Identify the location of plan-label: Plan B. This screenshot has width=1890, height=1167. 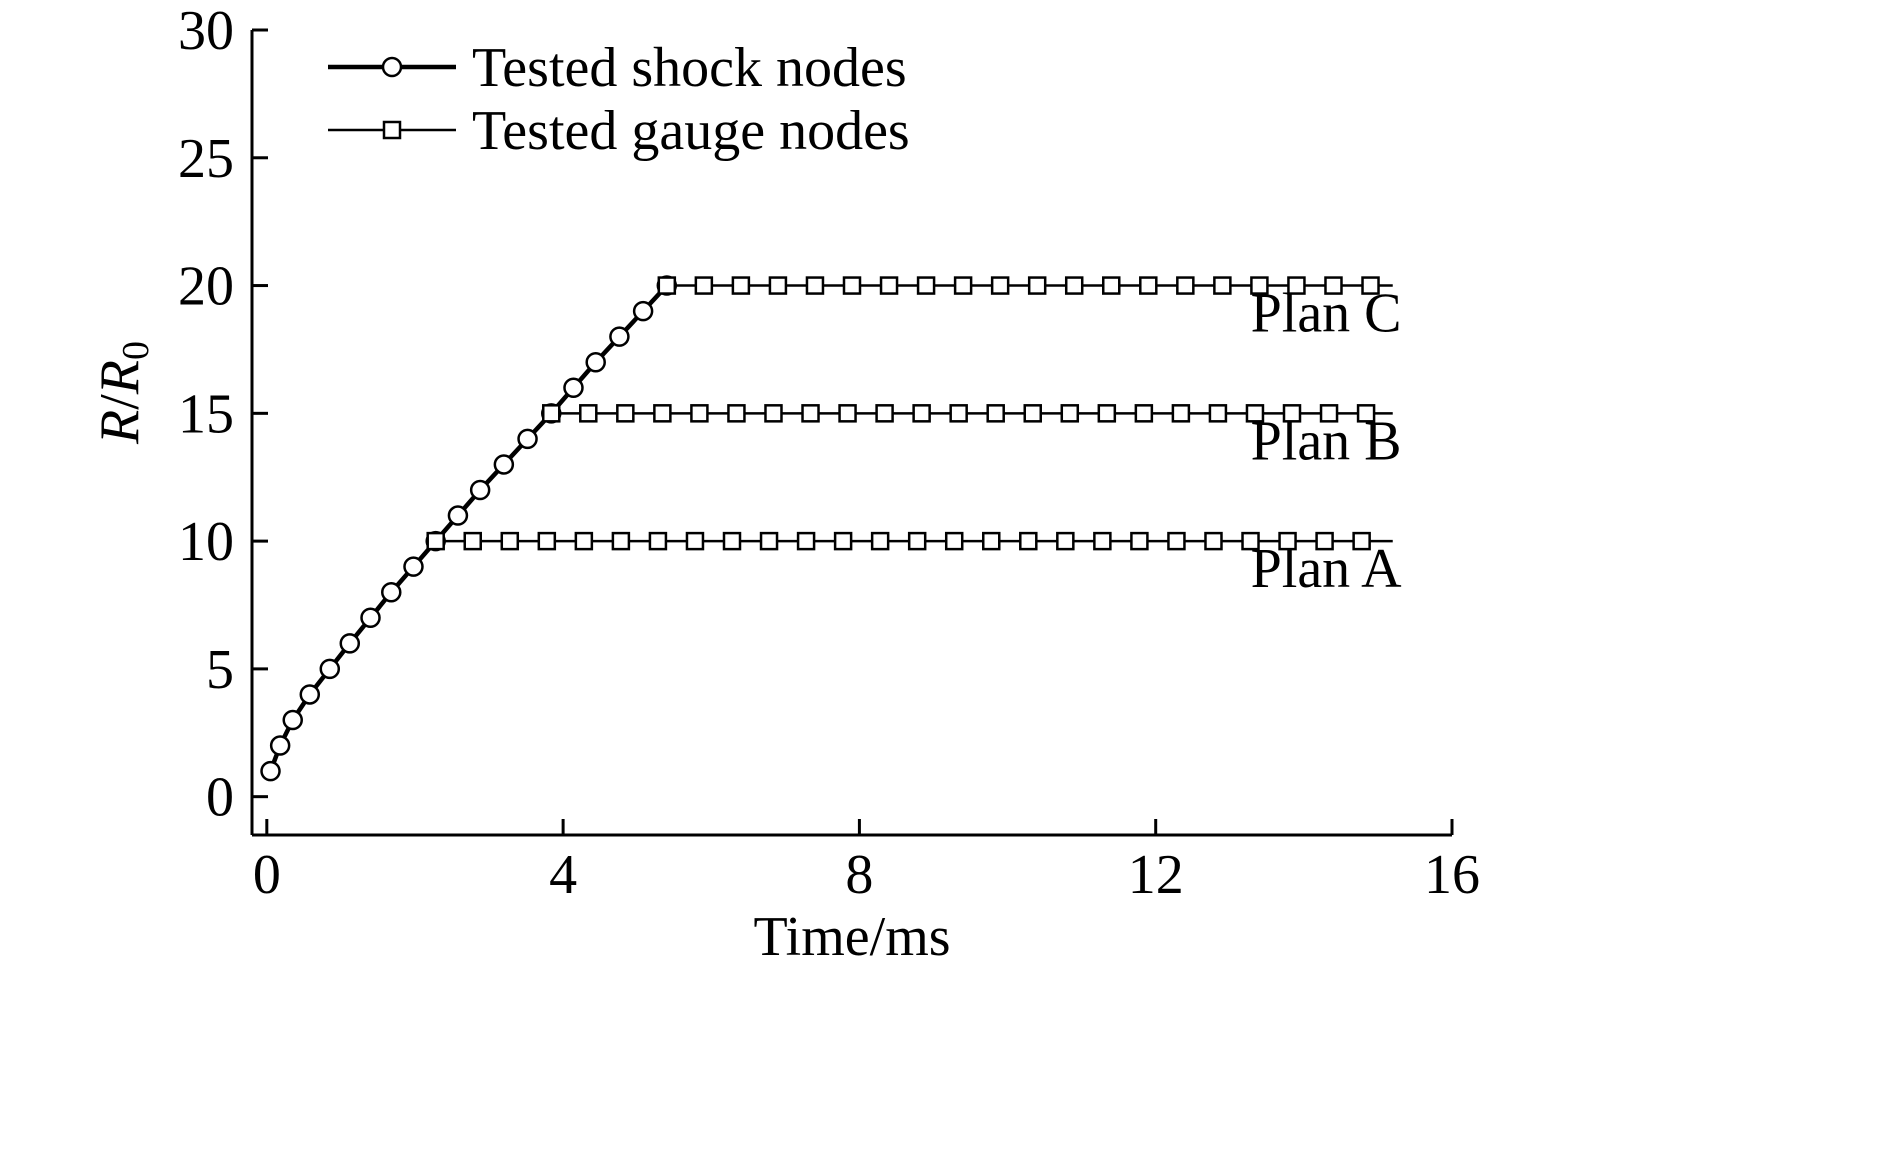
(1326, 441).